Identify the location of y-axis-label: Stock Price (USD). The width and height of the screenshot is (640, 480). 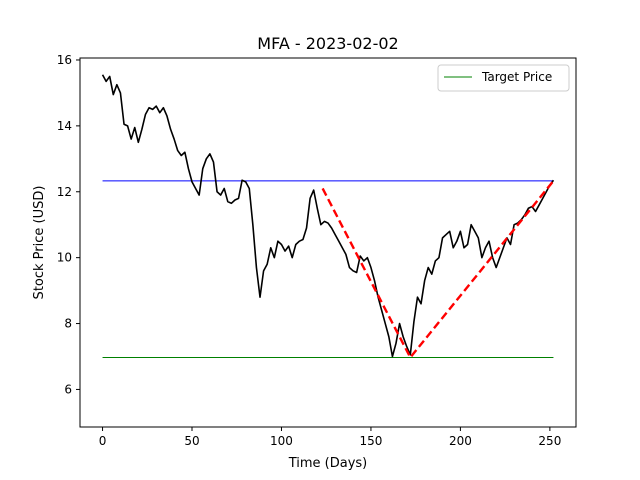
(39, 243).